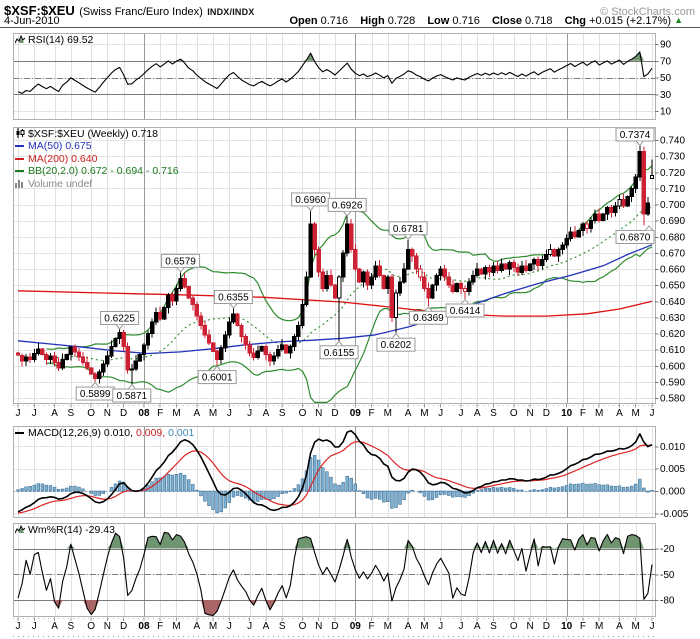 The height and width of the screenshot is (639, 700). I want to click on price-annotation-label: 0.6926, so click(347, 205).